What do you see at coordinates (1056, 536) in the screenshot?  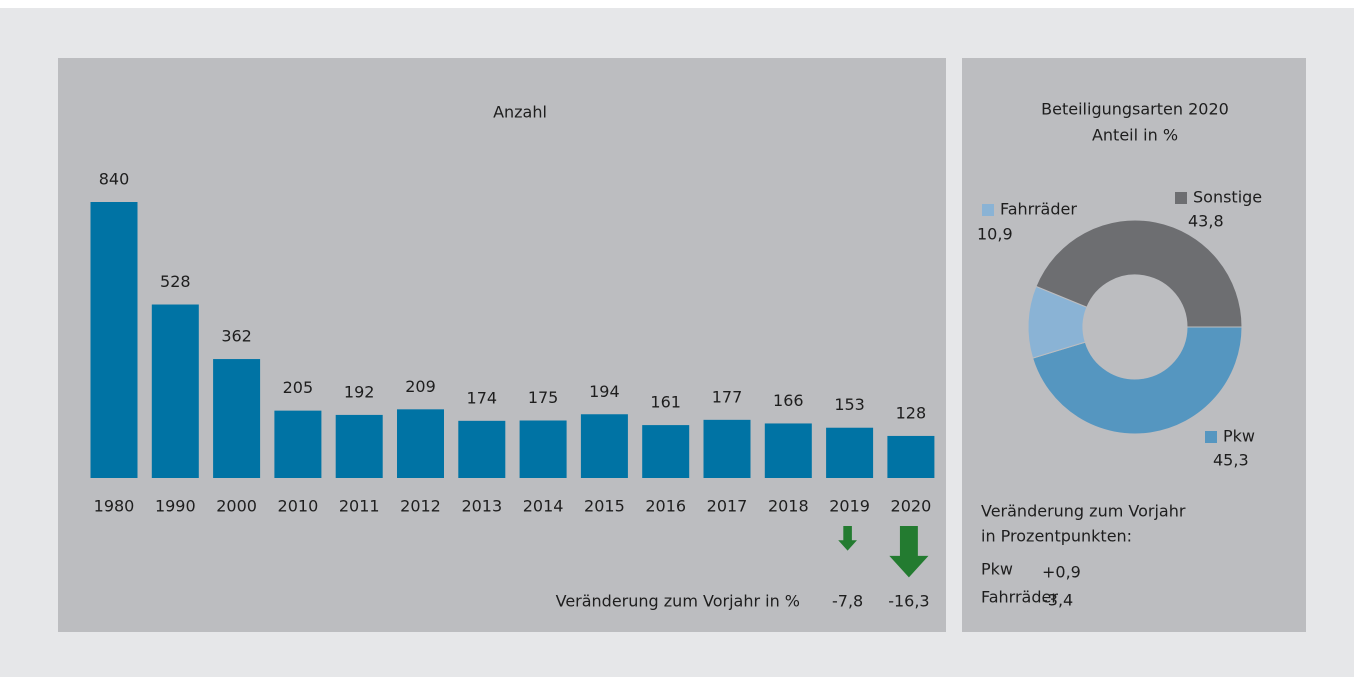 I see `change-note: in Prozentpunkten:` at bounding box center [1056, 536].